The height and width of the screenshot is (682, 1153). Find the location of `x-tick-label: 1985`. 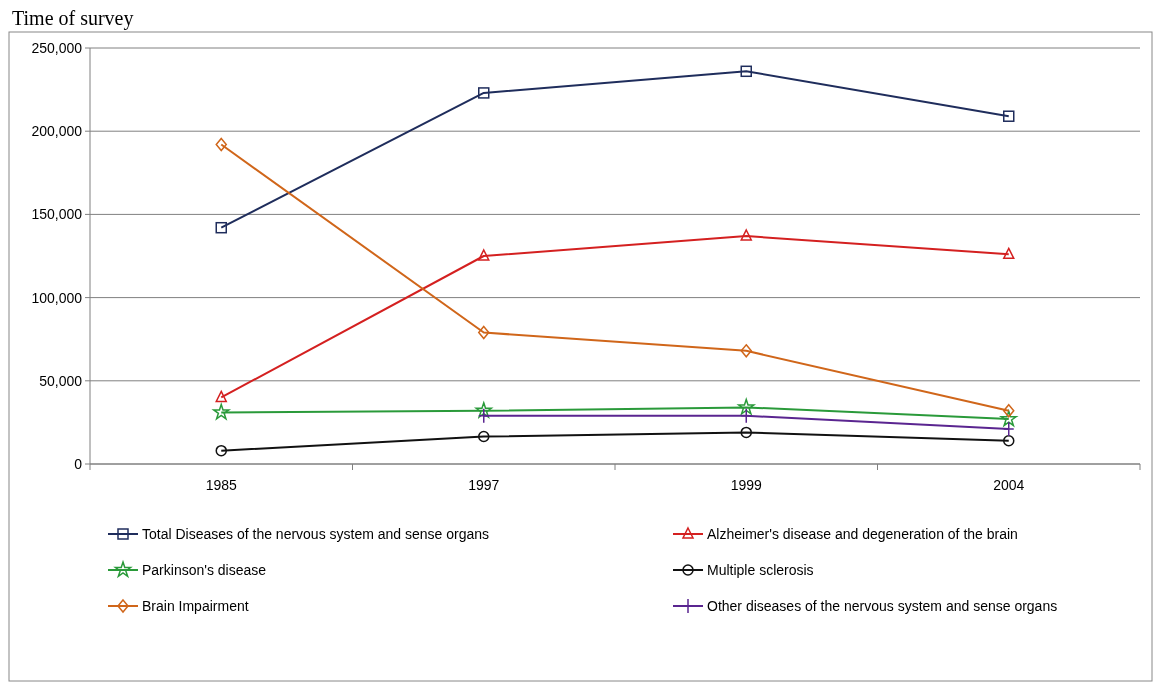

x-tick-label: 1985 is located at coordinates (221, 485).